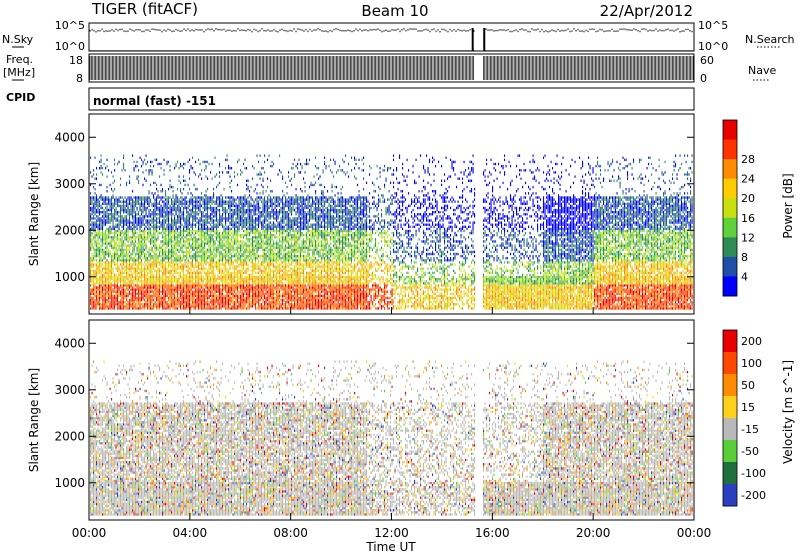  Describe the element at coordinates (398, 36) in the screenshot. I see `noise-panel: N.Sky 10^5 10^0 10^5 10^0 N.Search` at that location.